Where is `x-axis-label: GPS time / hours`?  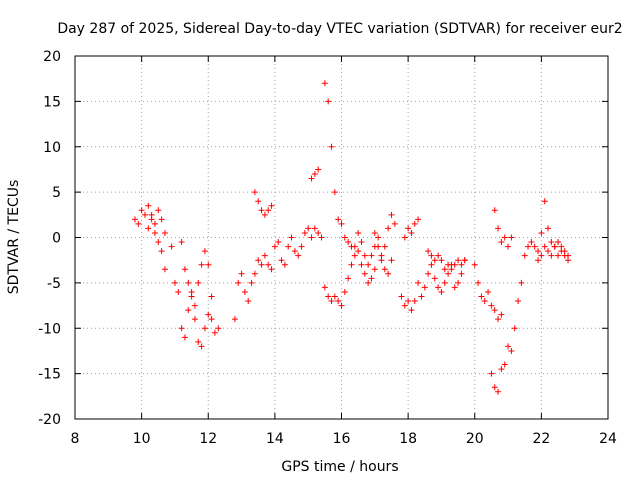 x-axis-label: GPS time / hours is located at coordinates (339, 467).